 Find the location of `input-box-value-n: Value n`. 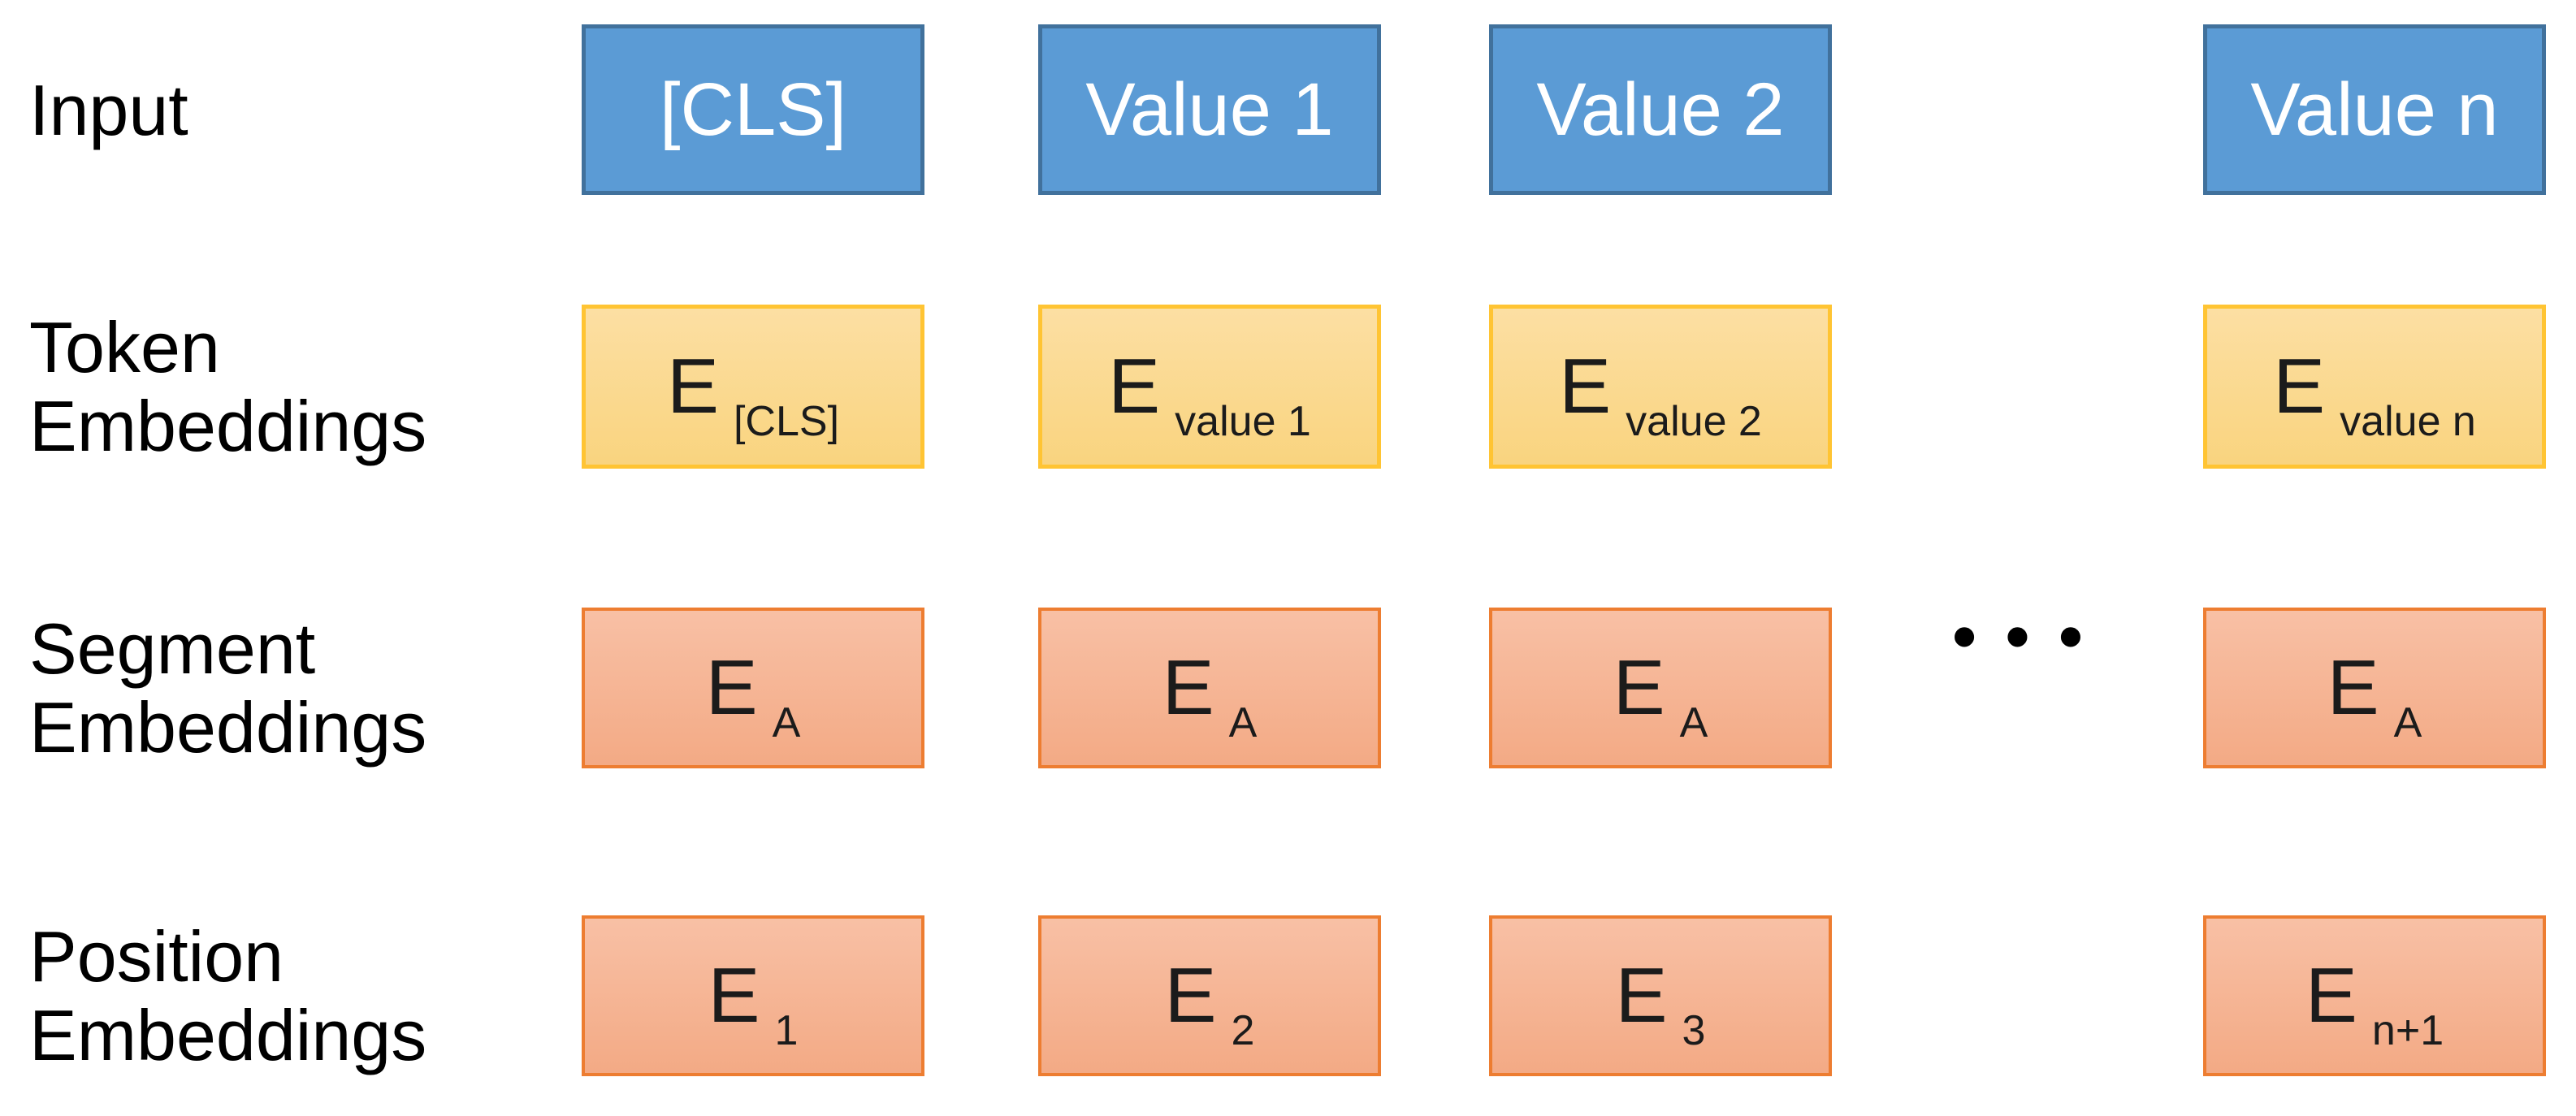

input-box-value-n: Value n is located at coordinates (2374, 109).